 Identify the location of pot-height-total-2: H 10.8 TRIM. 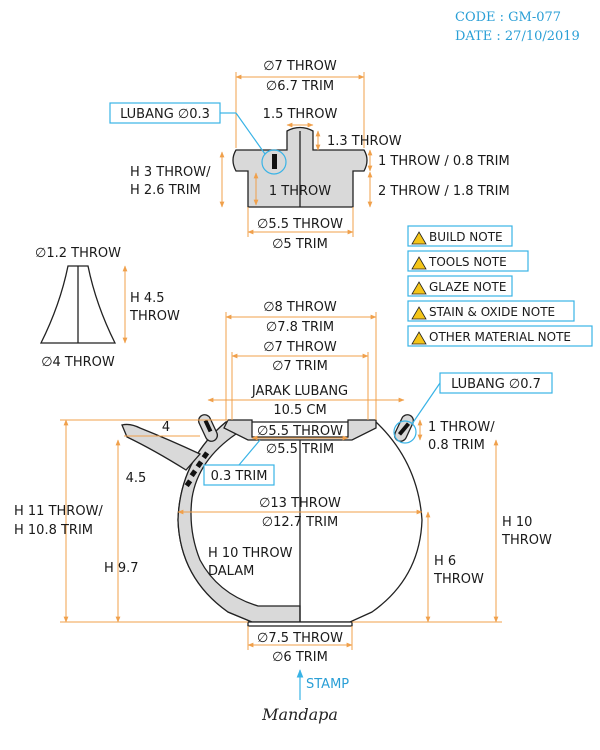
(53, 530).